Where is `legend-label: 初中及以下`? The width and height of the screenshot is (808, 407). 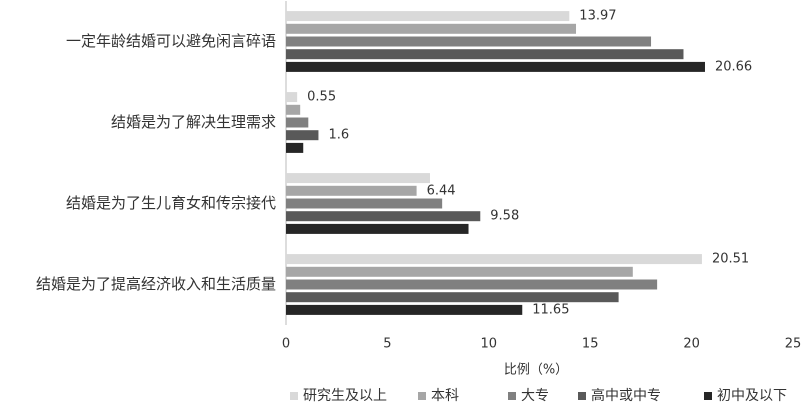
legend-label: 初中及以下 is located at coordinates (752, 395).